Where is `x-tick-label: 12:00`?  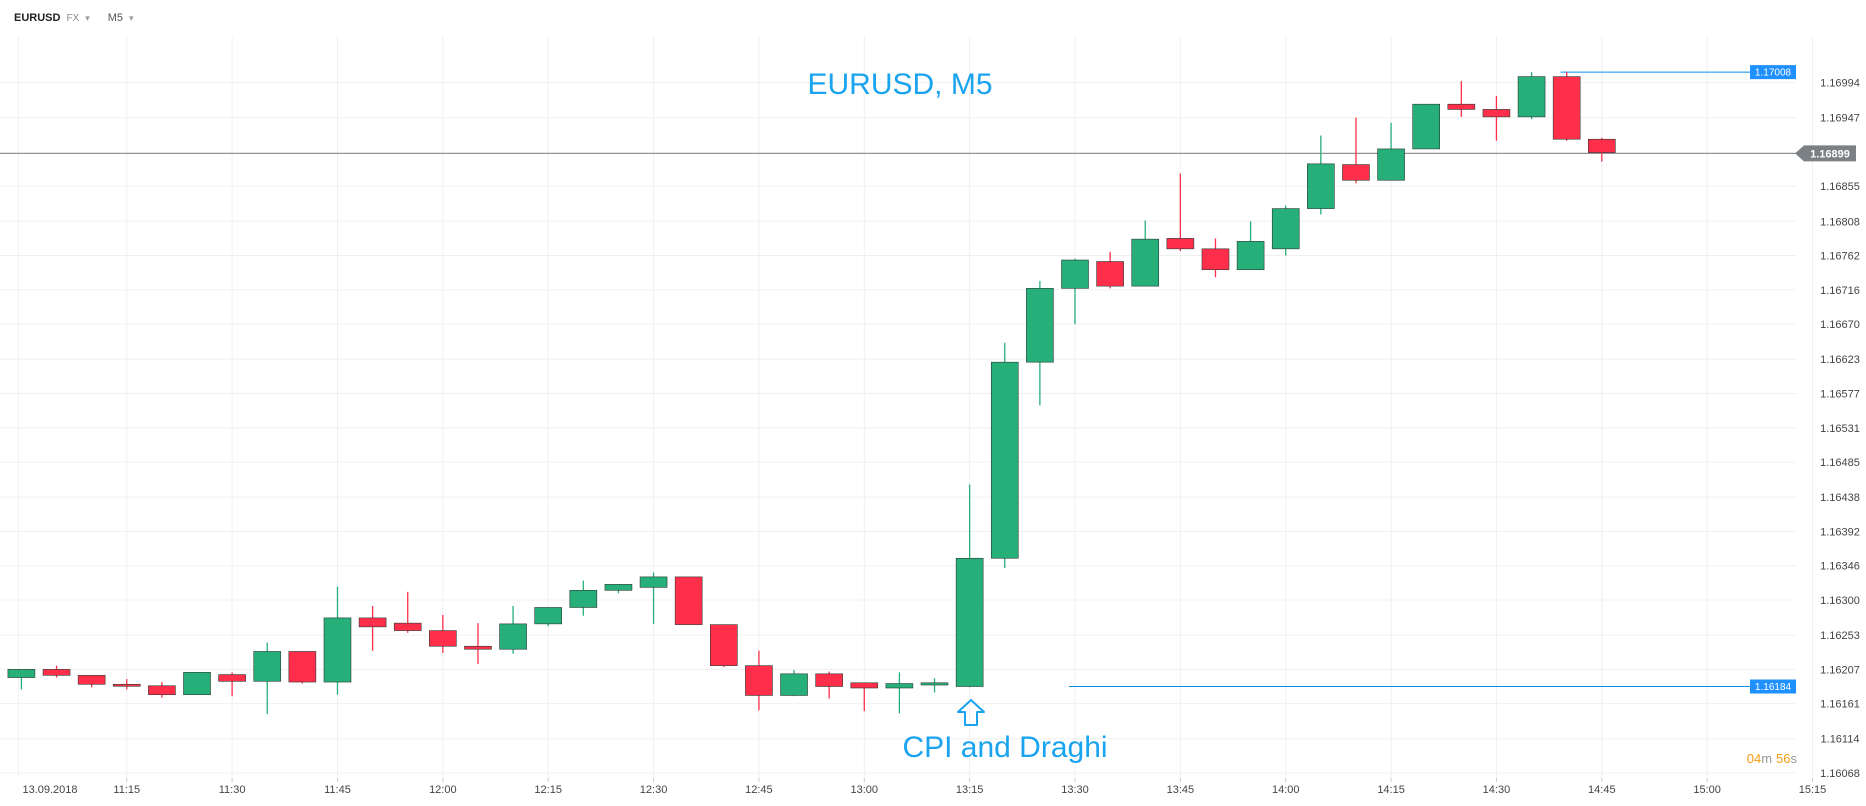 x-tick-label: 12:00 is located at coordinates (443, 790).